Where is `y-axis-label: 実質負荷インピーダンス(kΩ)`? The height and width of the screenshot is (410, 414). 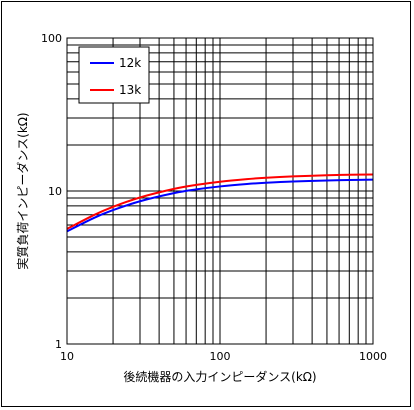
y-axis-label: 実質負荷インピーダンス(kΩ) is located at coordinates (22, 190).